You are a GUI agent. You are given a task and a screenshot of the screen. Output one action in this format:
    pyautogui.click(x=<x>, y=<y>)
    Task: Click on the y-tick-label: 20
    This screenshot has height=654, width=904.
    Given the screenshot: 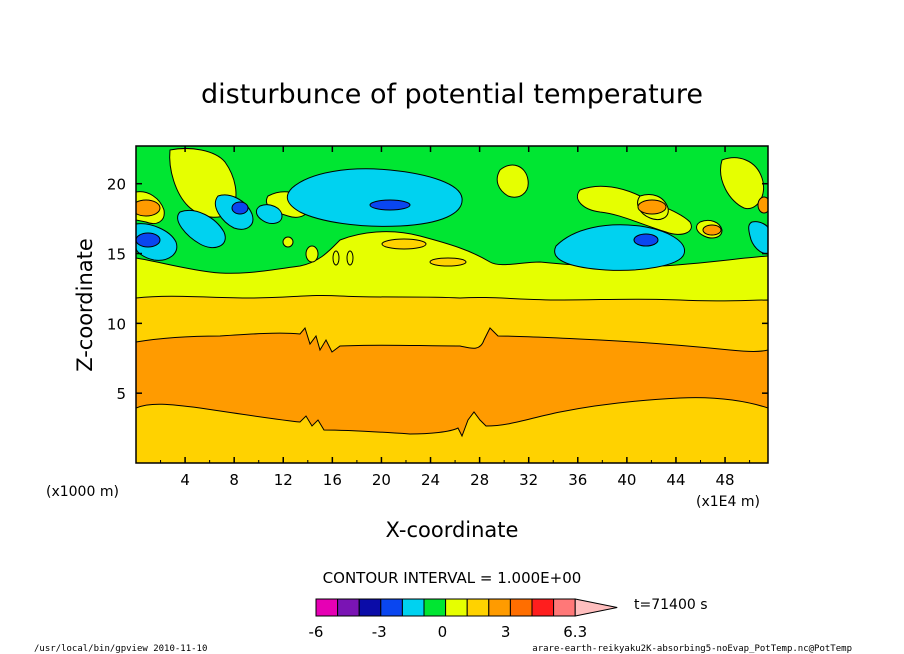 What is the action you would take?
    pyautogui.click(x=116, y=185)
    